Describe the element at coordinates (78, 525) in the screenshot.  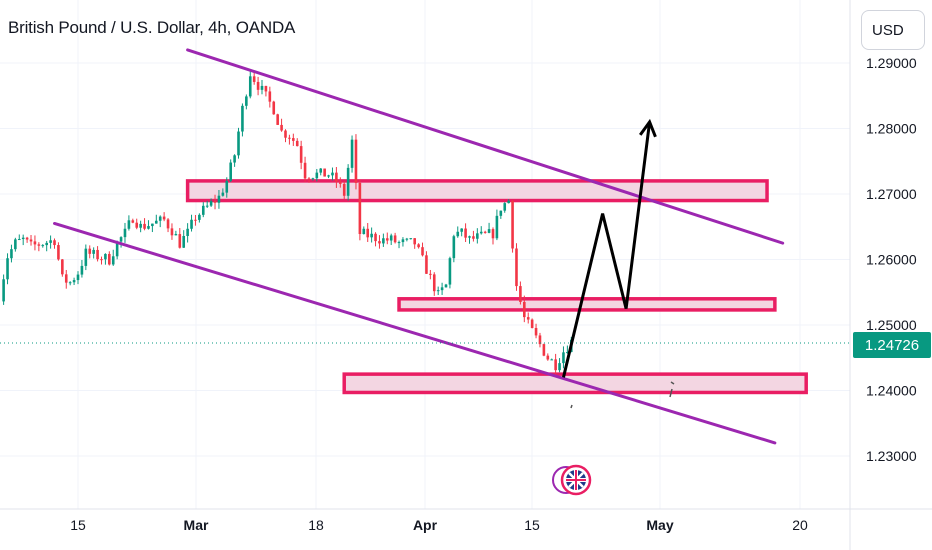
I see `time-tick-label: 15` at that location.